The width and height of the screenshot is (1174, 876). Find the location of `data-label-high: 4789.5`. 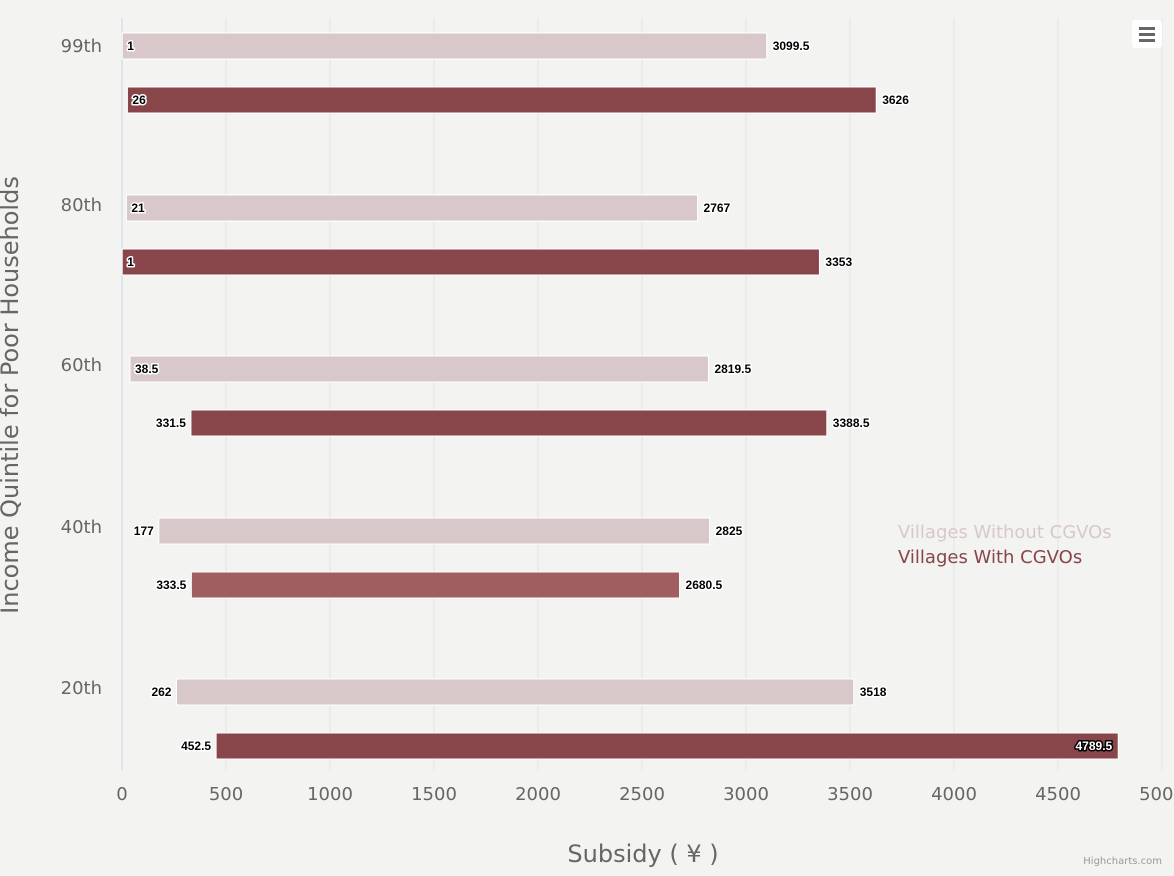

data-label-high: 4789.5 is located at coordinates (1094, 746).